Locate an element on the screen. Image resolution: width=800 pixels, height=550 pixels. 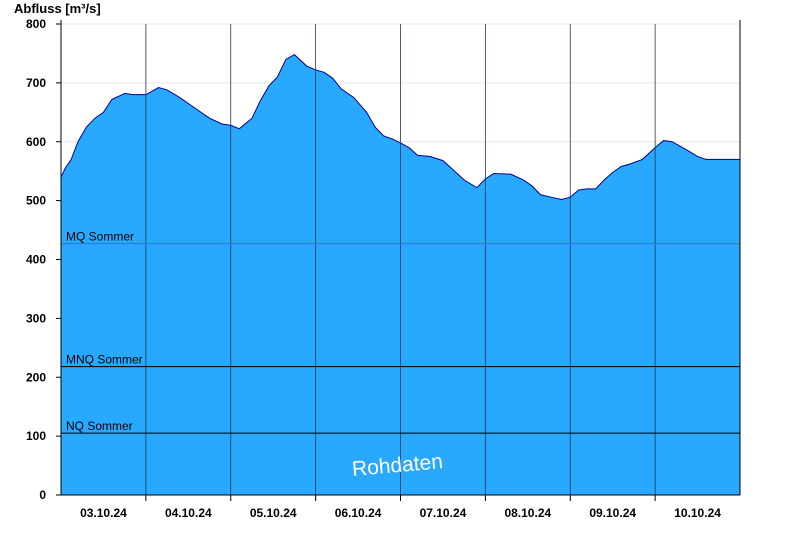
y-tick-label: 600 is located at coordinates (36, 142).